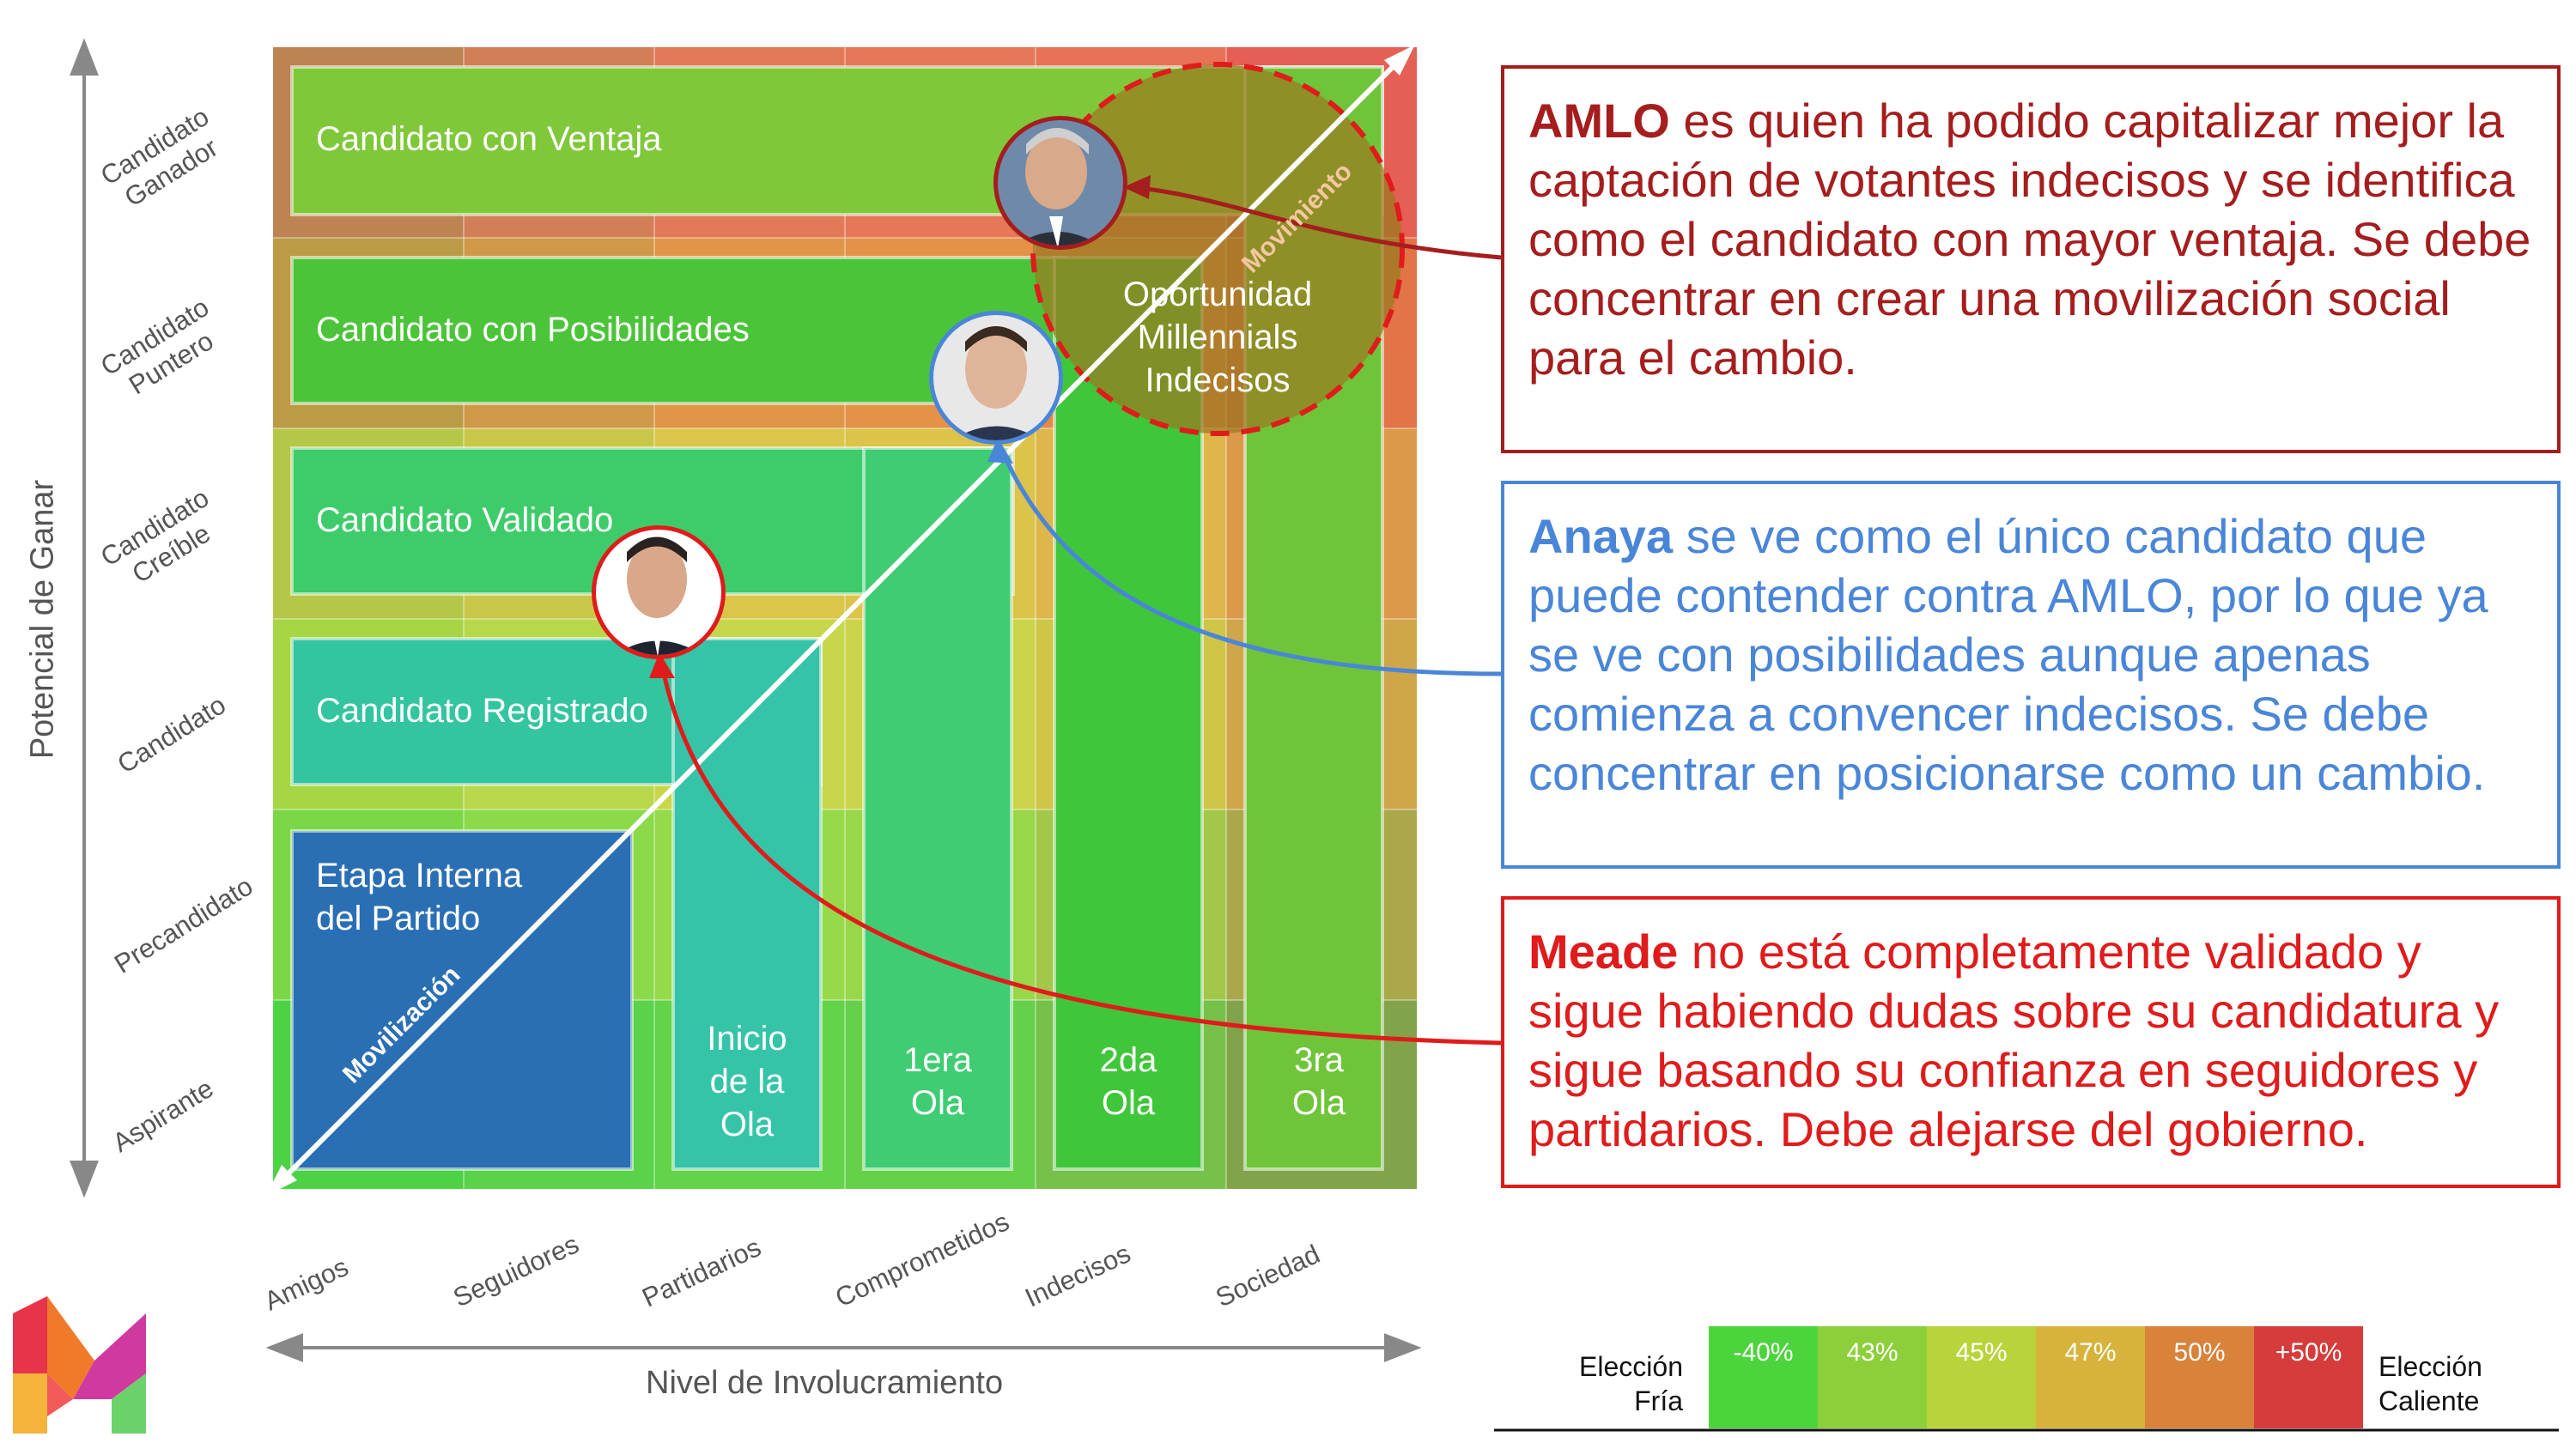 The image size is (2576, 1449). Describe the element at coordinates (1599, 121) in the screenshot. I see `callout-amlo-name: AMLO` at that location.